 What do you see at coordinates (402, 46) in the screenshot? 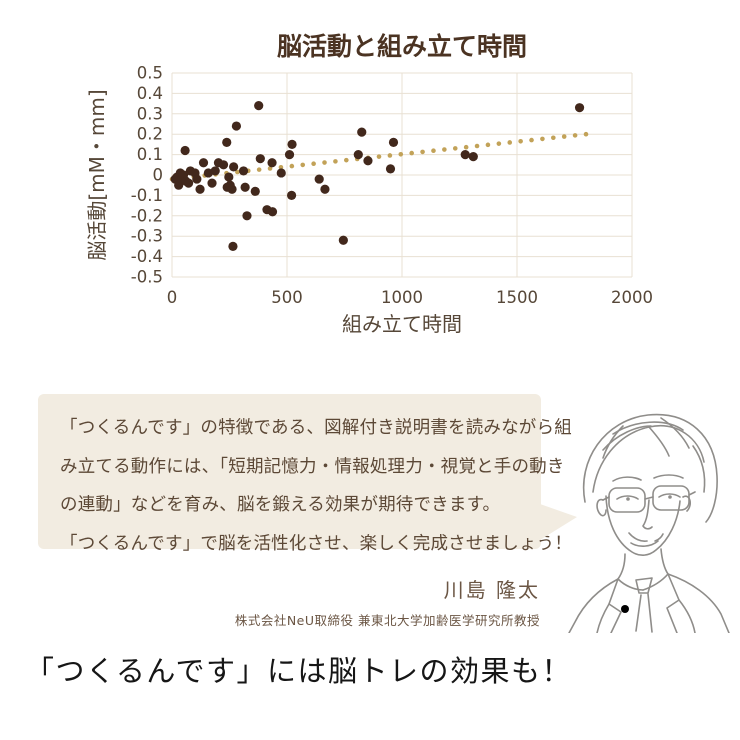
I see `chart-title: 脳活動と組み立て時間` at bounding box center [402, 46].